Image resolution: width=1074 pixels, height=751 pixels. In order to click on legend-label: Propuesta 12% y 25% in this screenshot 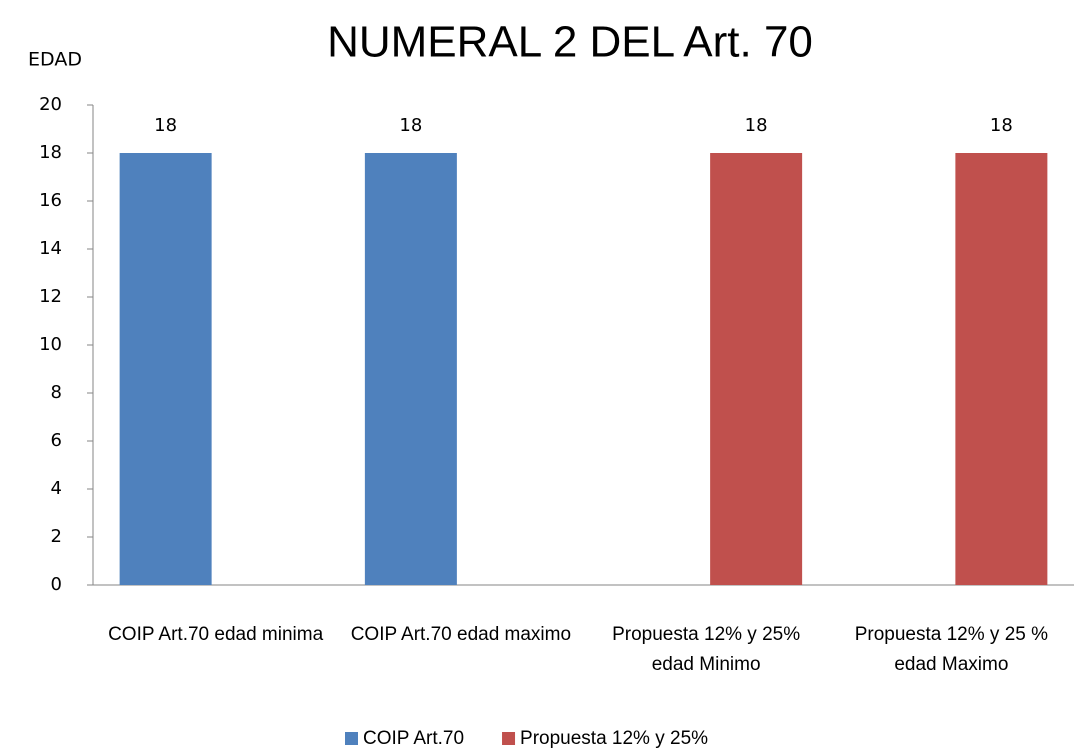, I will do `click(614, 738)`.